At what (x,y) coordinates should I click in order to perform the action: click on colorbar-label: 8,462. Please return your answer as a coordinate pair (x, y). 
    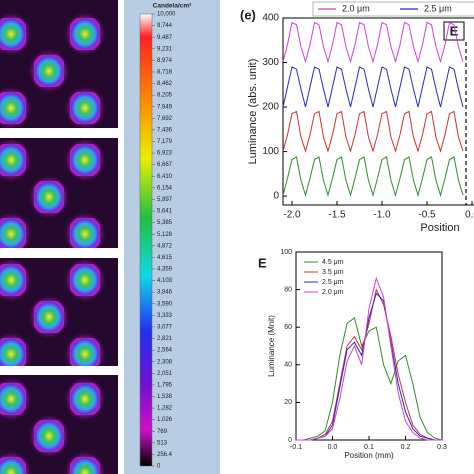
    Looking at the image, I should click on (165, 84).